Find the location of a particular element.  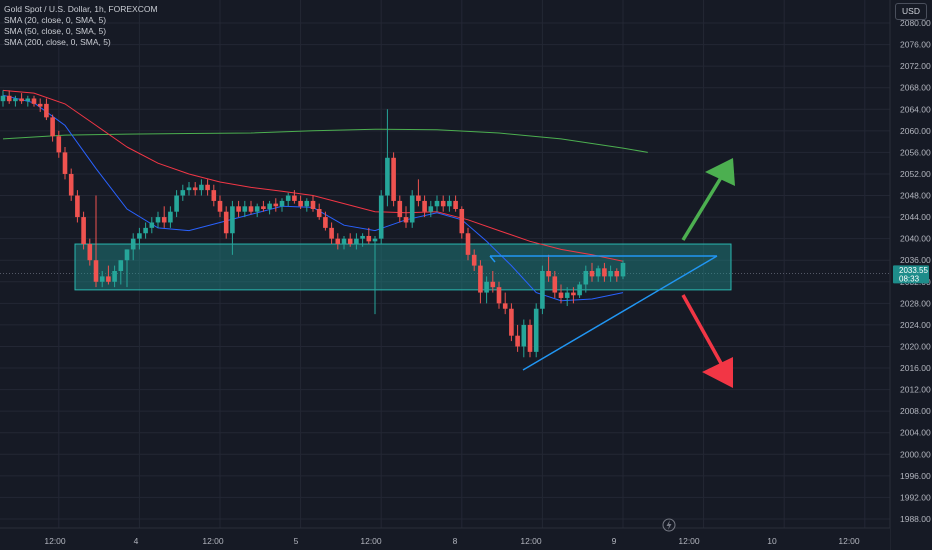

triangle-lower-line is located at coordinates (620, 313).